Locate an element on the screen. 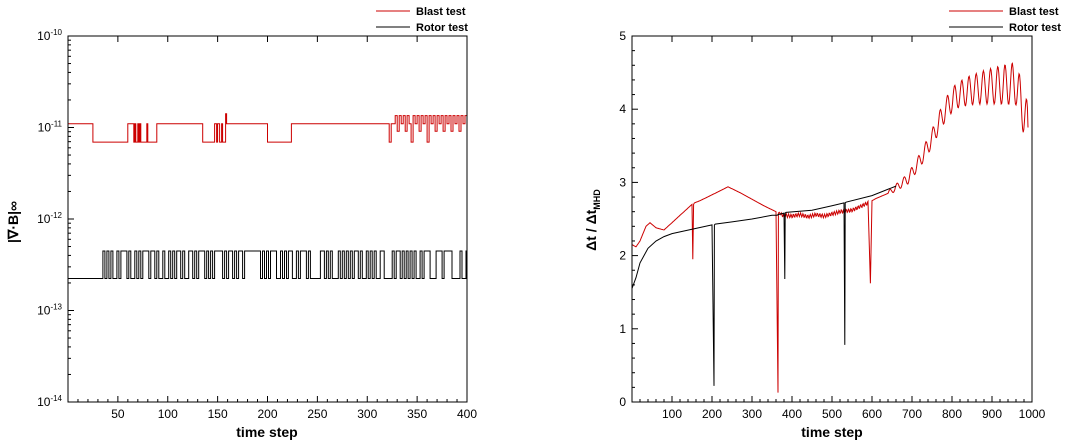  right-y-tick-label: 1 is located at coordinates (622, 329).